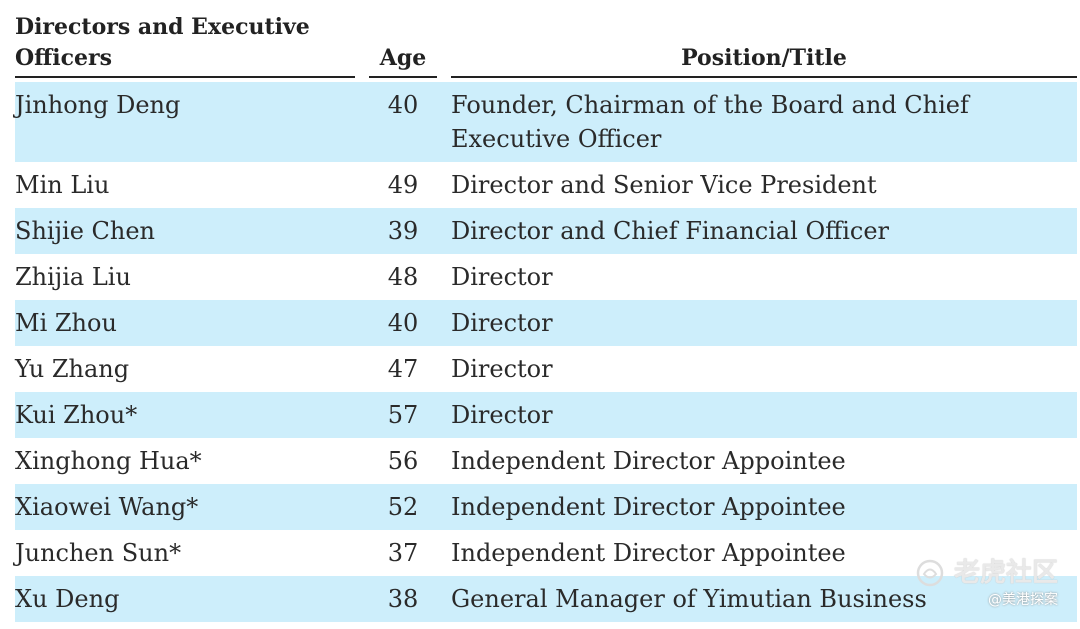  Describe the element at coordinates (107, 507) in the screenshot. I see `cell-name: Xiaowei Wang*` at that location.